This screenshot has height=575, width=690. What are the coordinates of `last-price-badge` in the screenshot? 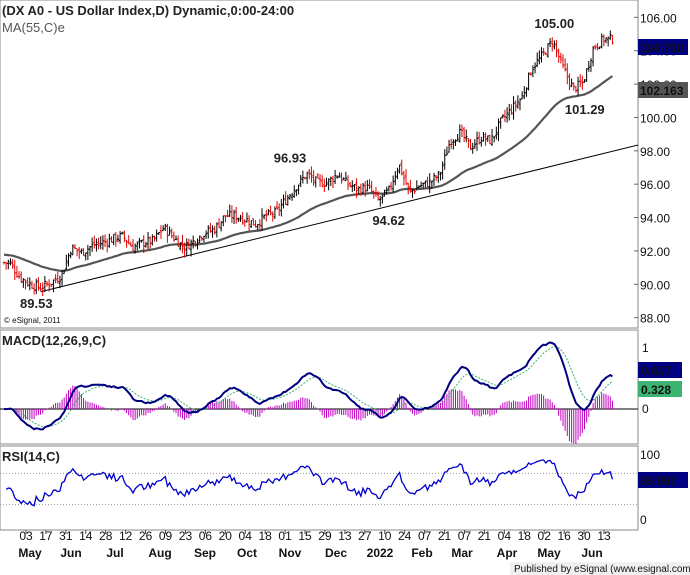 It's located at (663, 47).